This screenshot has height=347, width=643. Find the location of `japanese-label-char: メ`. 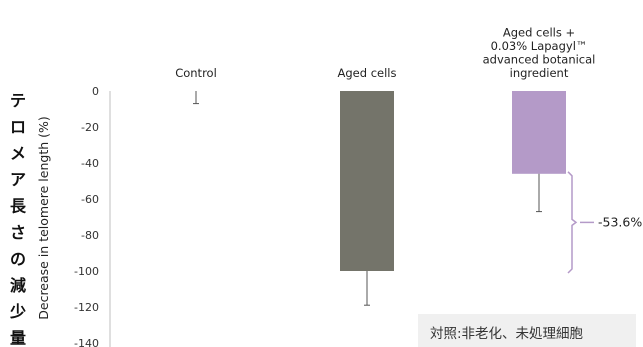

japanese-label-char: メ is located at coordinates (18, 153).